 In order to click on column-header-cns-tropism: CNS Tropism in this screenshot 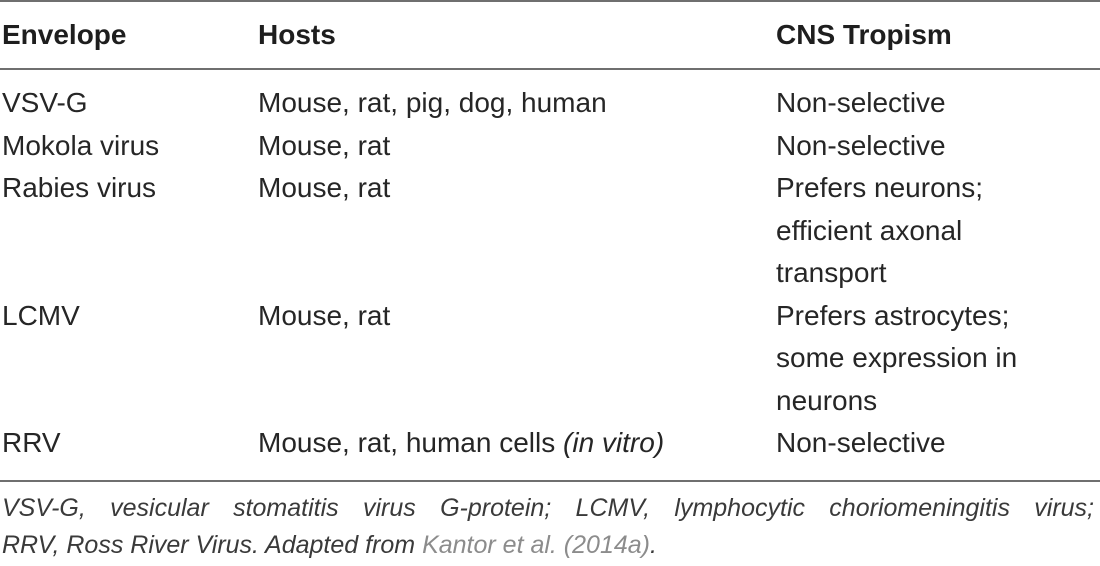, I will do `click(864, 34)`.